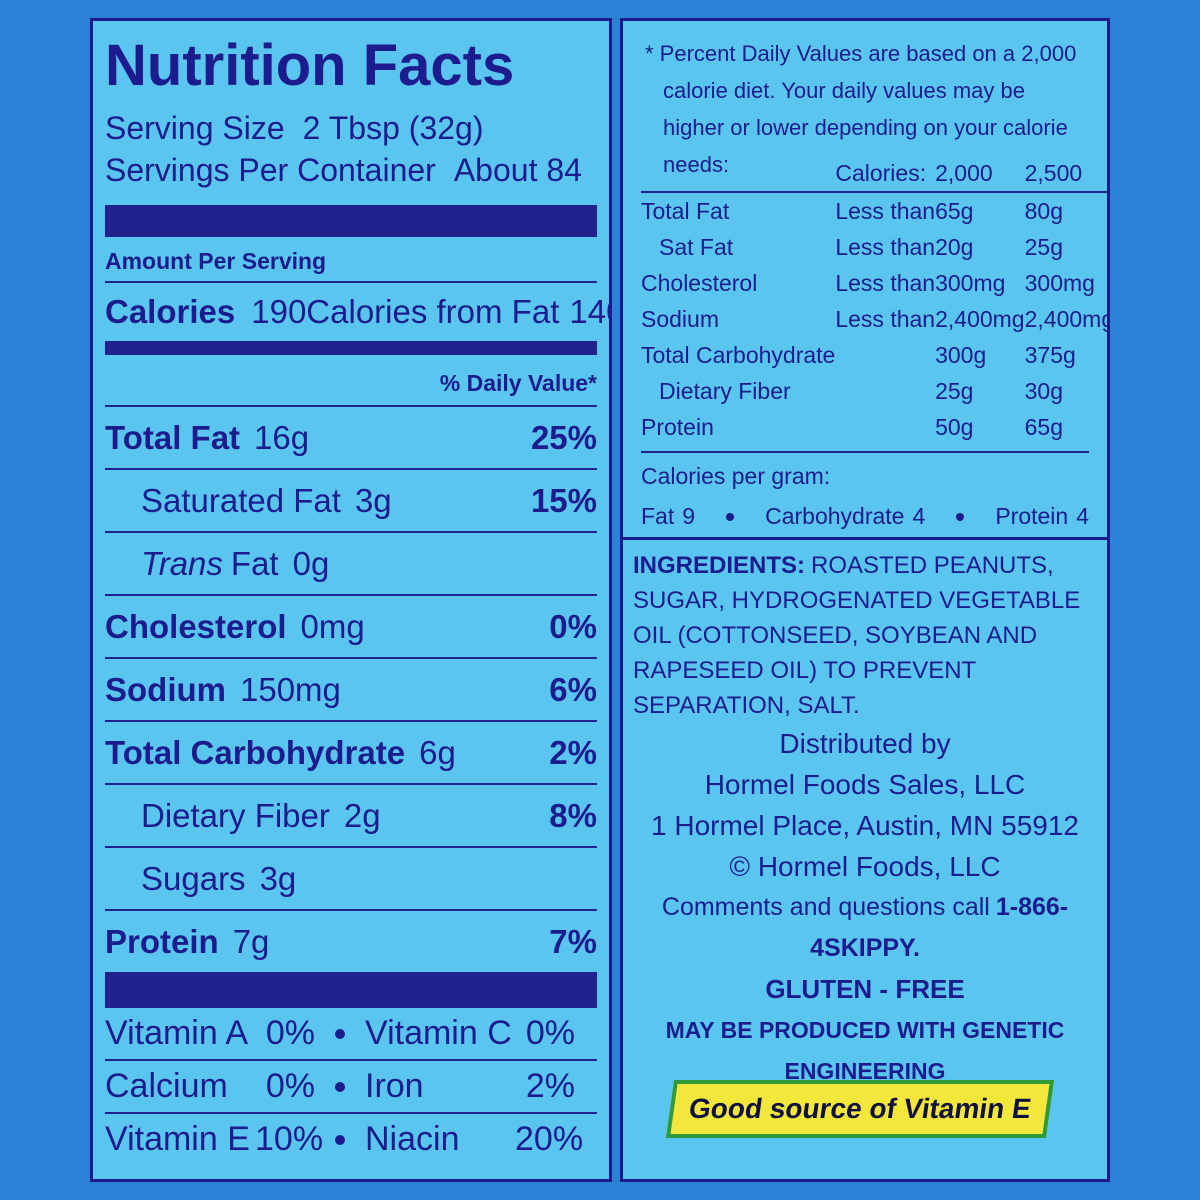 This screenshot has width=1200, height=1200. I want to click on limits-cell, so click(885, 427).